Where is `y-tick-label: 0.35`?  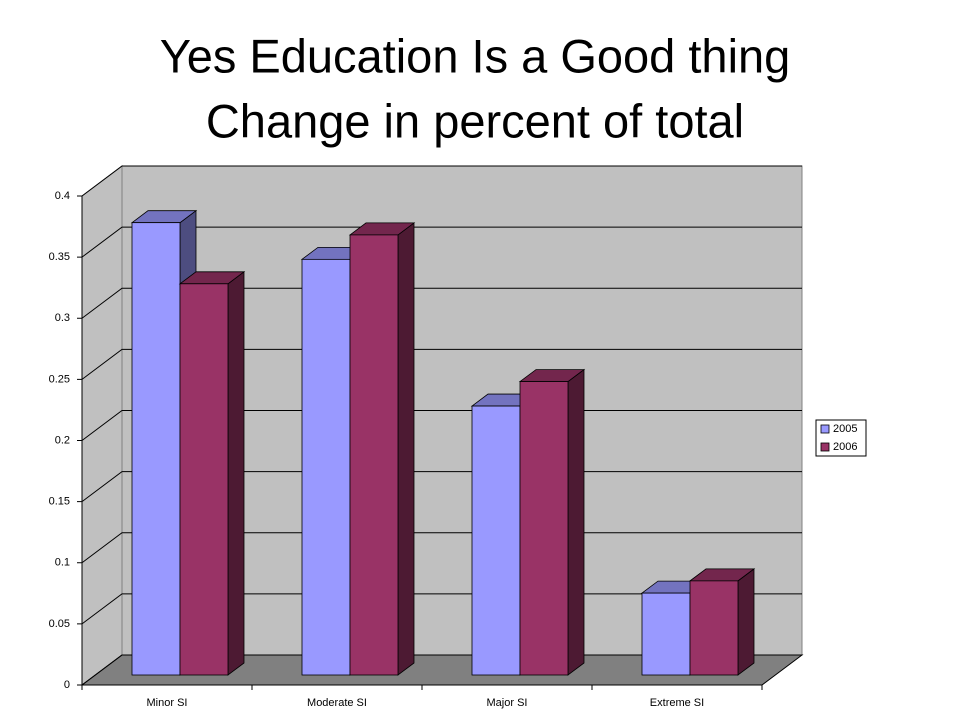
y-tick-label: 0.35 is located at coordinates (59, 257).